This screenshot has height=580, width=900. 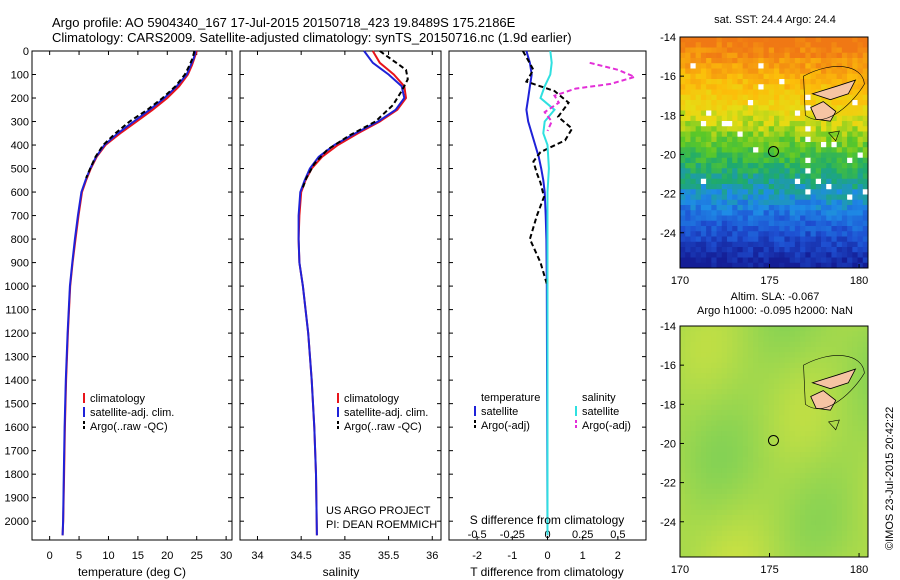 What do you see at coordinates (599, 398) in the screenshot?
I see `legend-heading-salinity: salinity` at bounding box center [599, 398].